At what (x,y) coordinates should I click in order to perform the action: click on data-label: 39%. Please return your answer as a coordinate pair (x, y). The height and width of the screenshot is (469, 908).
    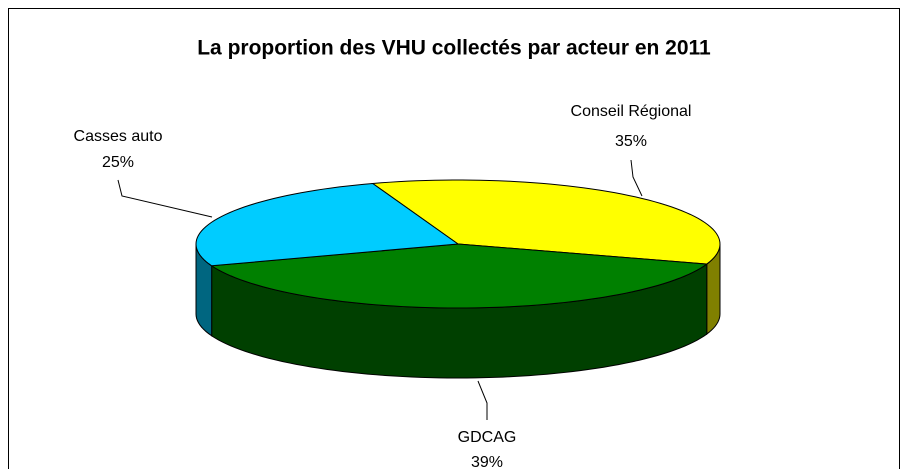
    Looking at the image, I should click on (487, 461).